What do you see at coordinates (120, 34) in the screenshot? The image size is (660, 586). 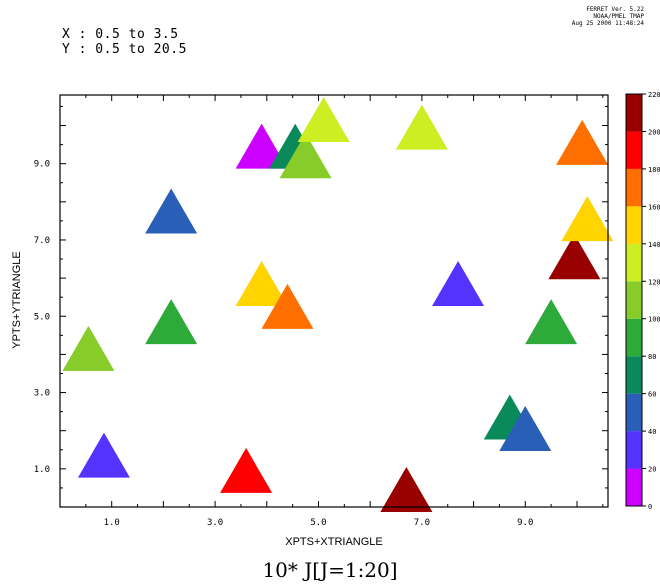 I see `x-range-label: X : 0.5 to 3.5` at bounding box center [120, 34].